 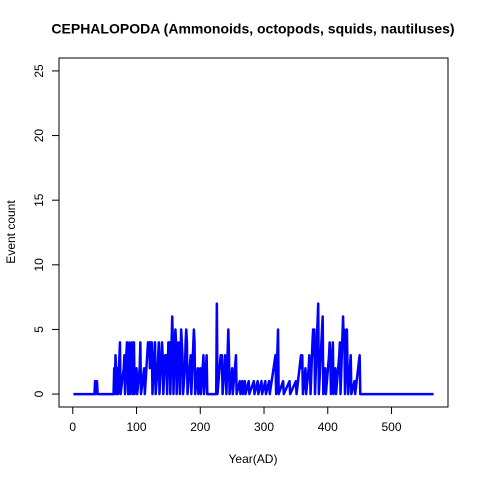 What do you see at coordinates (253, 459) in the screenshot?
I see `x-axis-label: Year(AD)` at bounding box center [253, 459].